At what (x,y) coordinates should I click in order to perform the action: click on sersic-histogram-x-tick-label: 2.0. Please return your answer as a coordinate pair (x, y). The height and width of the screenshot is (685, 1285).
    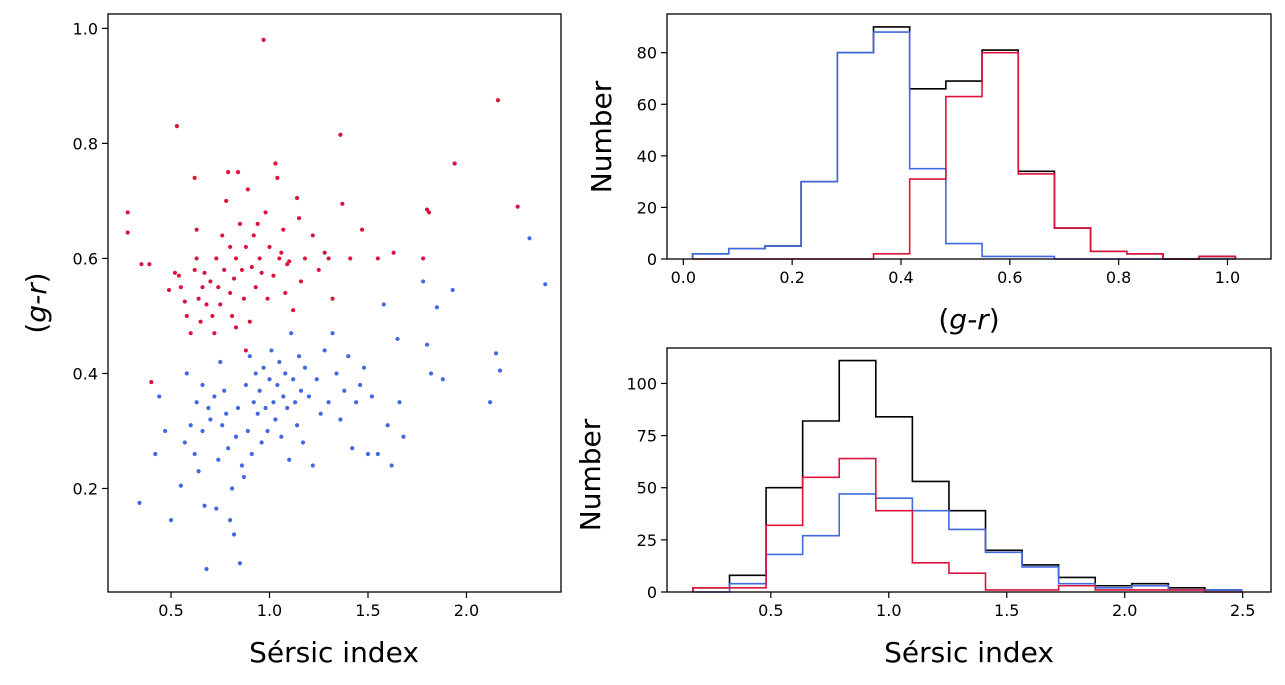
    Looking at the image, I should click on (1124, 610).